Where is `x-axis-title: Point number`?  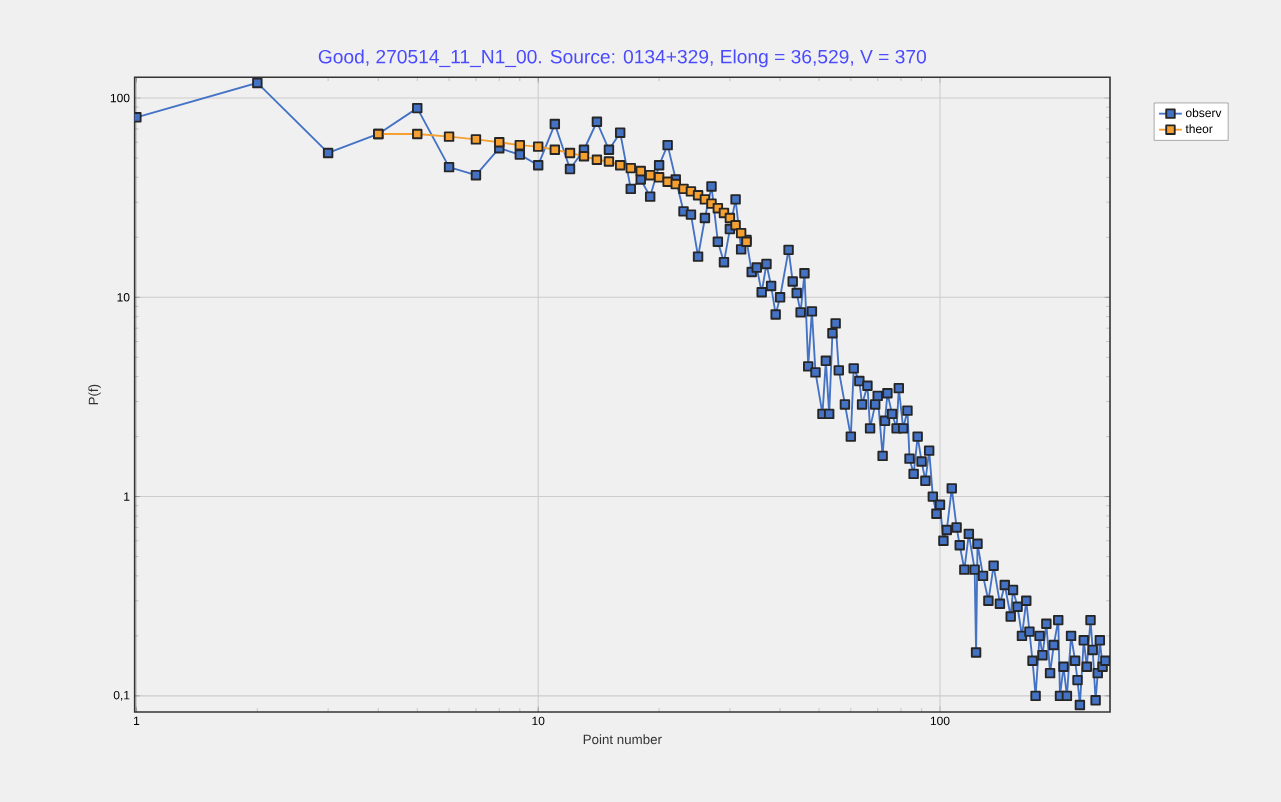 x-axis-title: Point number is located at coordinates (622, 739).